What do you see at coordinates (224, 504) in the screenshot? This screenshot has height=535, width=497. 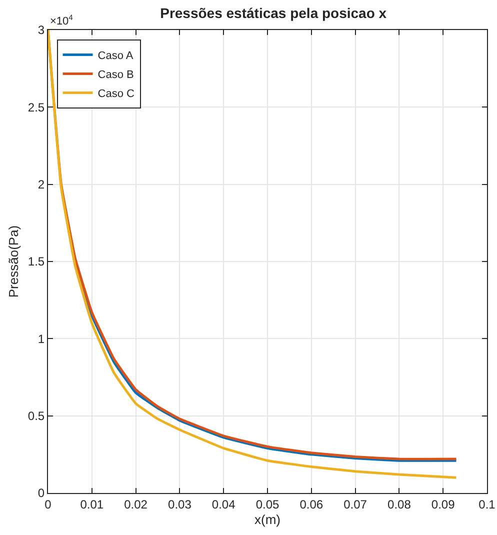 I see `x-tick-label: 0.04` at bounding box center [224, 504].